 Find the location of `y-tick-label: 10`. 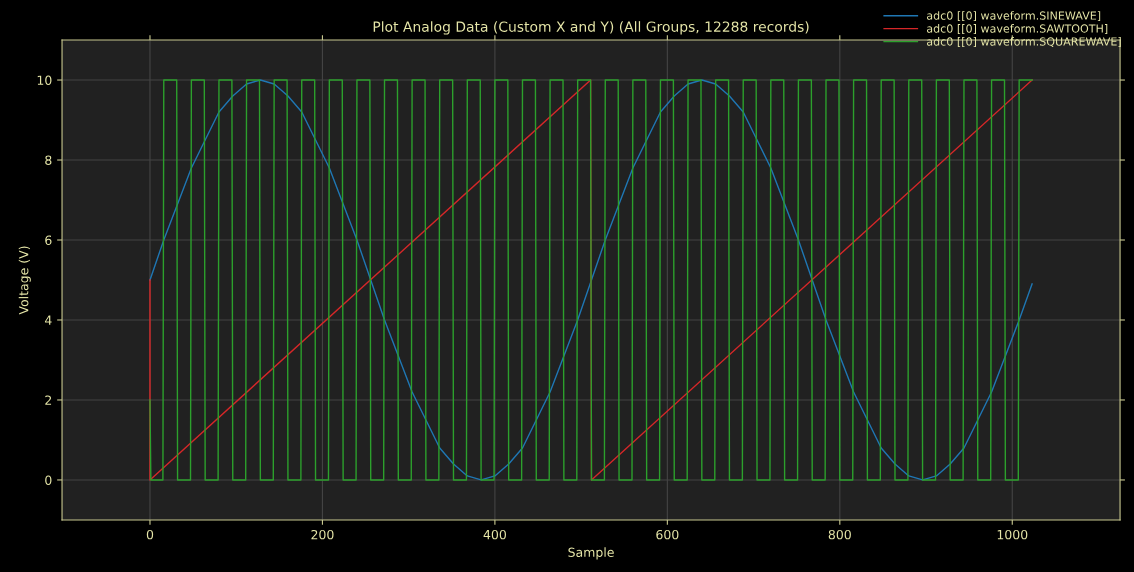

y-tick-label: 10 is located at coordinates (44, 80).